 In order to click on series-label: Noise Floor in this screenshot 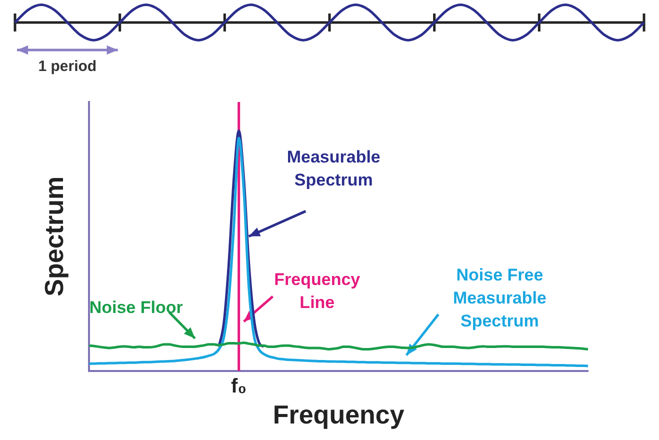, I will do `click(136, 308)`.